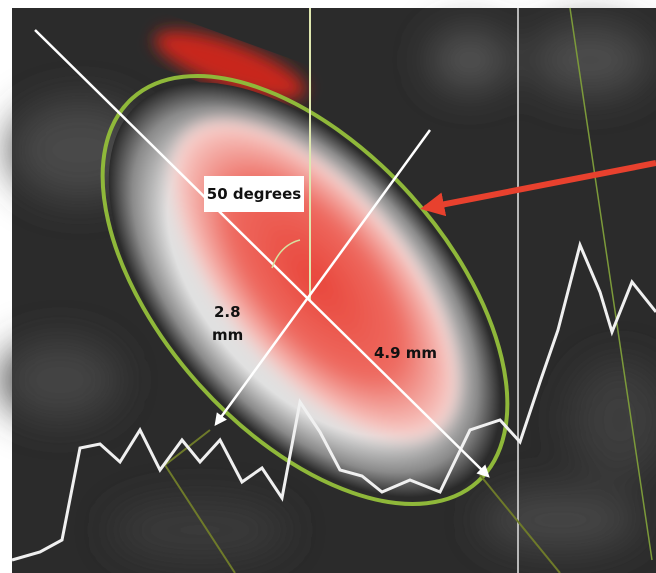 The width and height of the screenshot is (656, 573). Describe the element at coordinates (230, 65) in the screenshot. I see `doppler-signal` at that location.